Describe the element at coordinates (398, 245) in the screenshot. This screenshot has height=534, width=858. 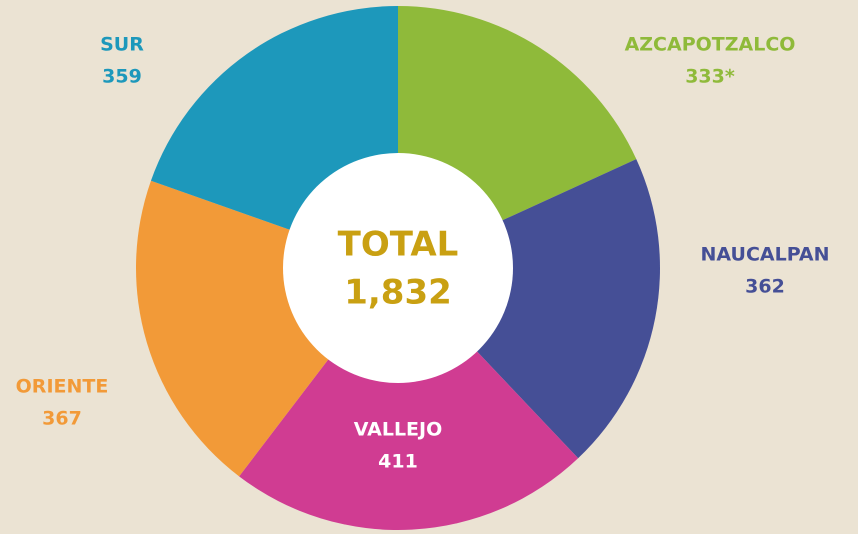
I see `center-title: TOTAL` at that location.